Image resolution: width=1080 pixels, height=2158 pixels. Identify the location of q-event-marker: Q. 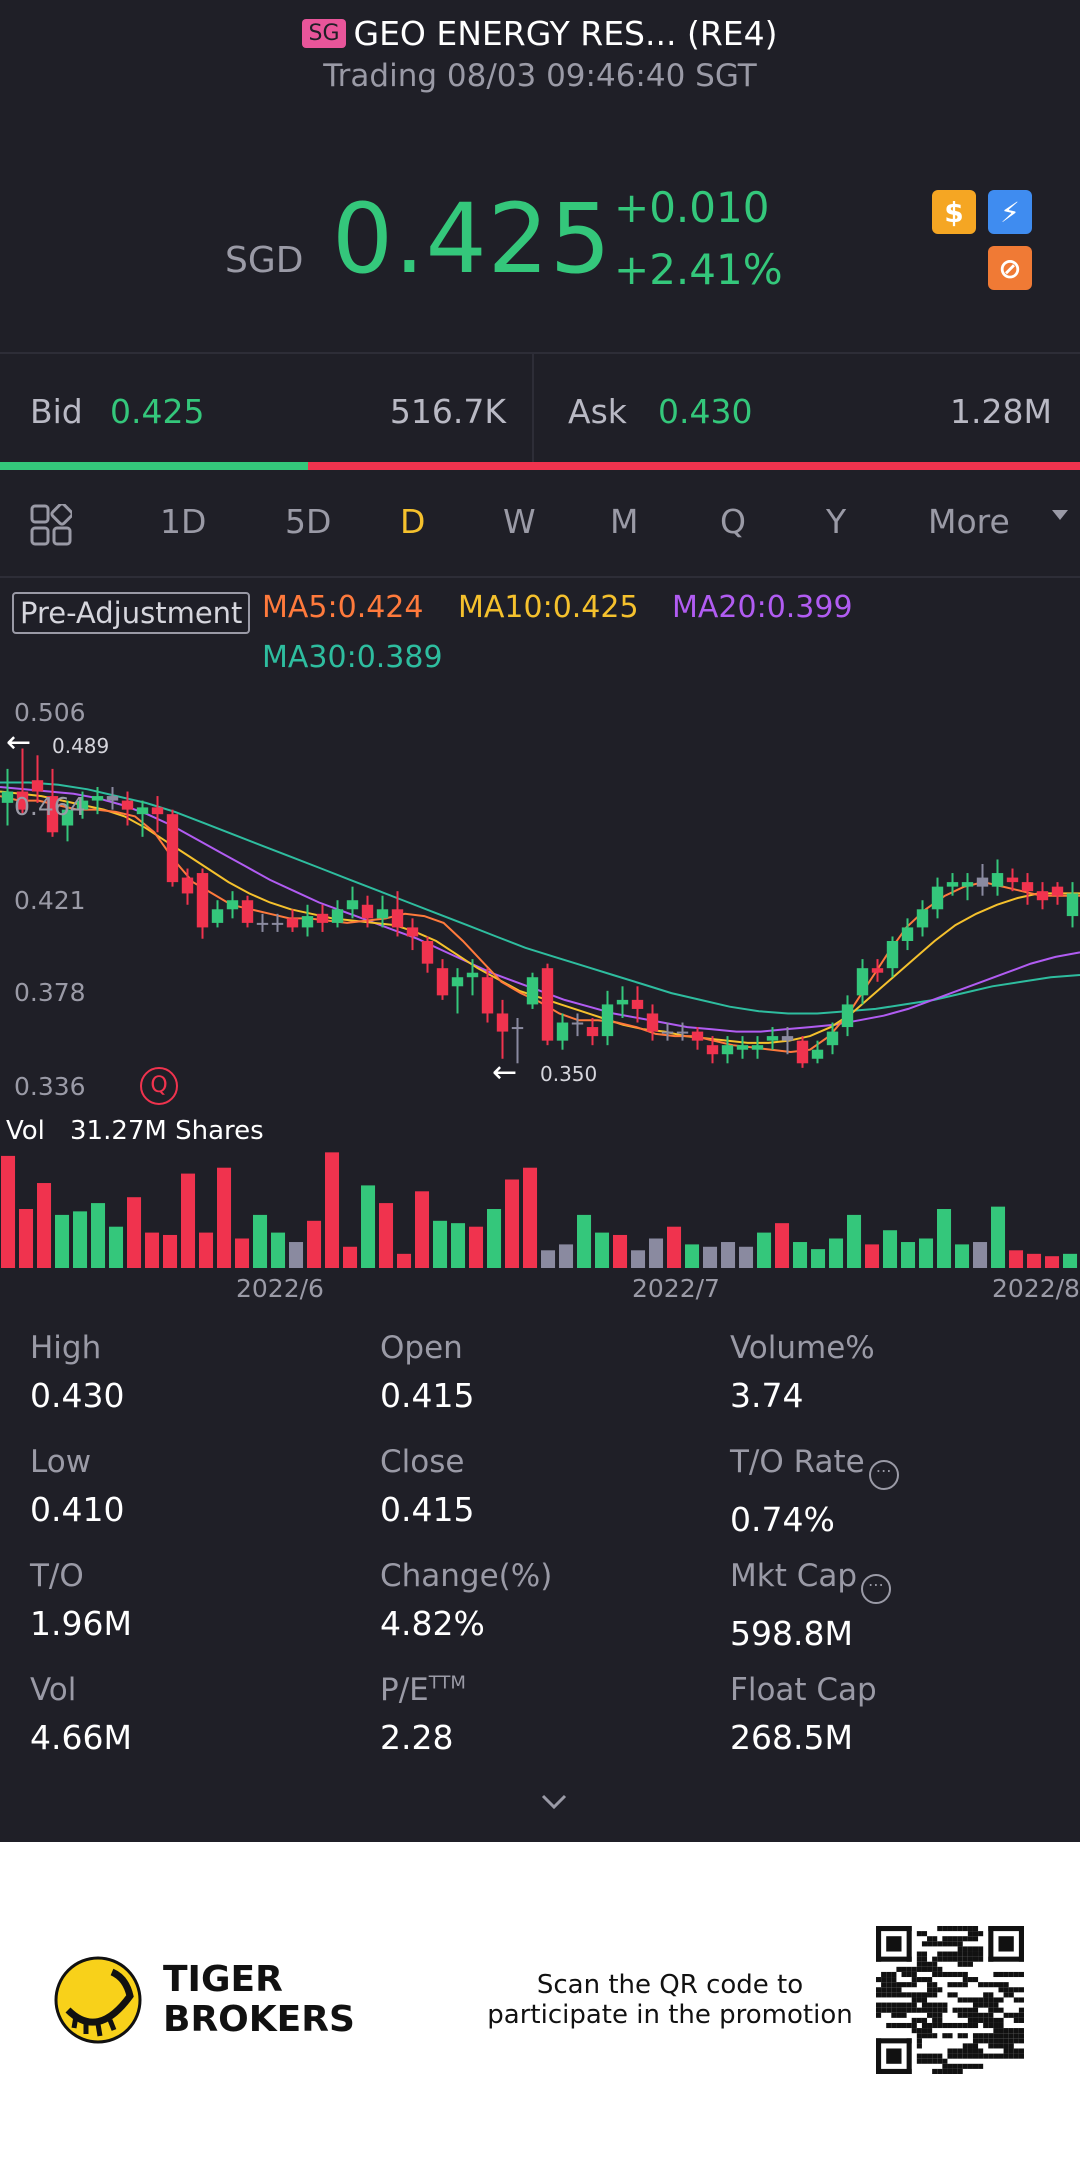
(159, 1086).